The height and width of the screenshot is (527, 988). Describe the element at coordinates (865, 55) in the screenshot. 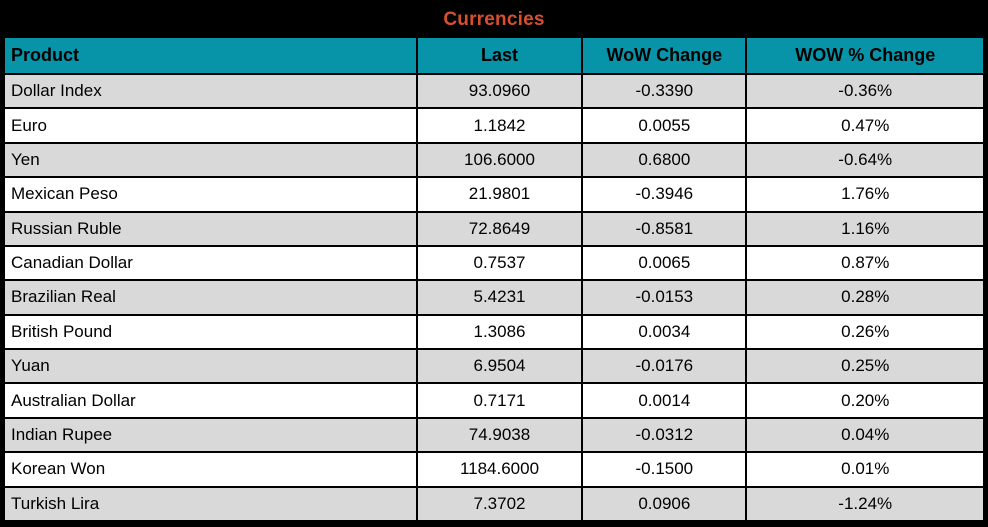

I see `header-wow-pct-change: WOW % Change` at that location.